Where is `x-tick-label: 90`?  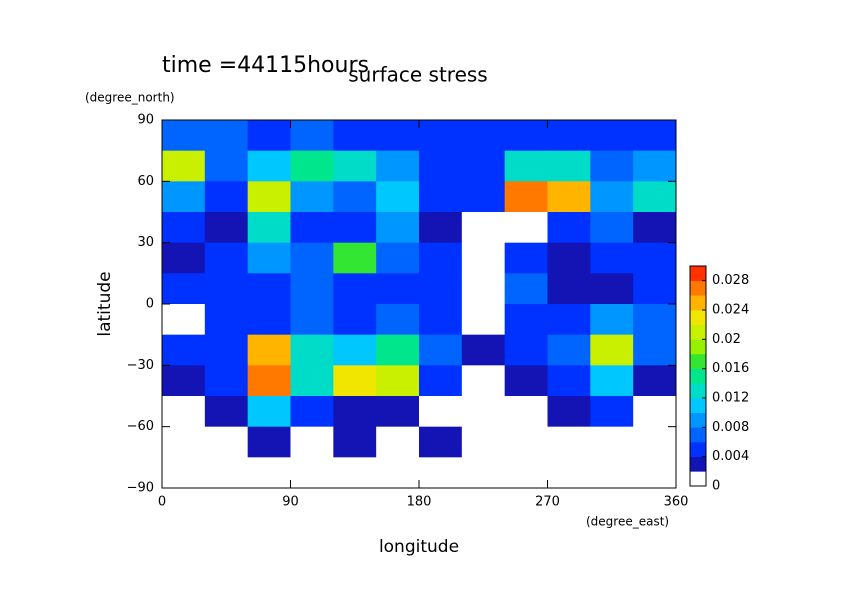
x-tick-label: 90 is located at coordinates (290, 502).